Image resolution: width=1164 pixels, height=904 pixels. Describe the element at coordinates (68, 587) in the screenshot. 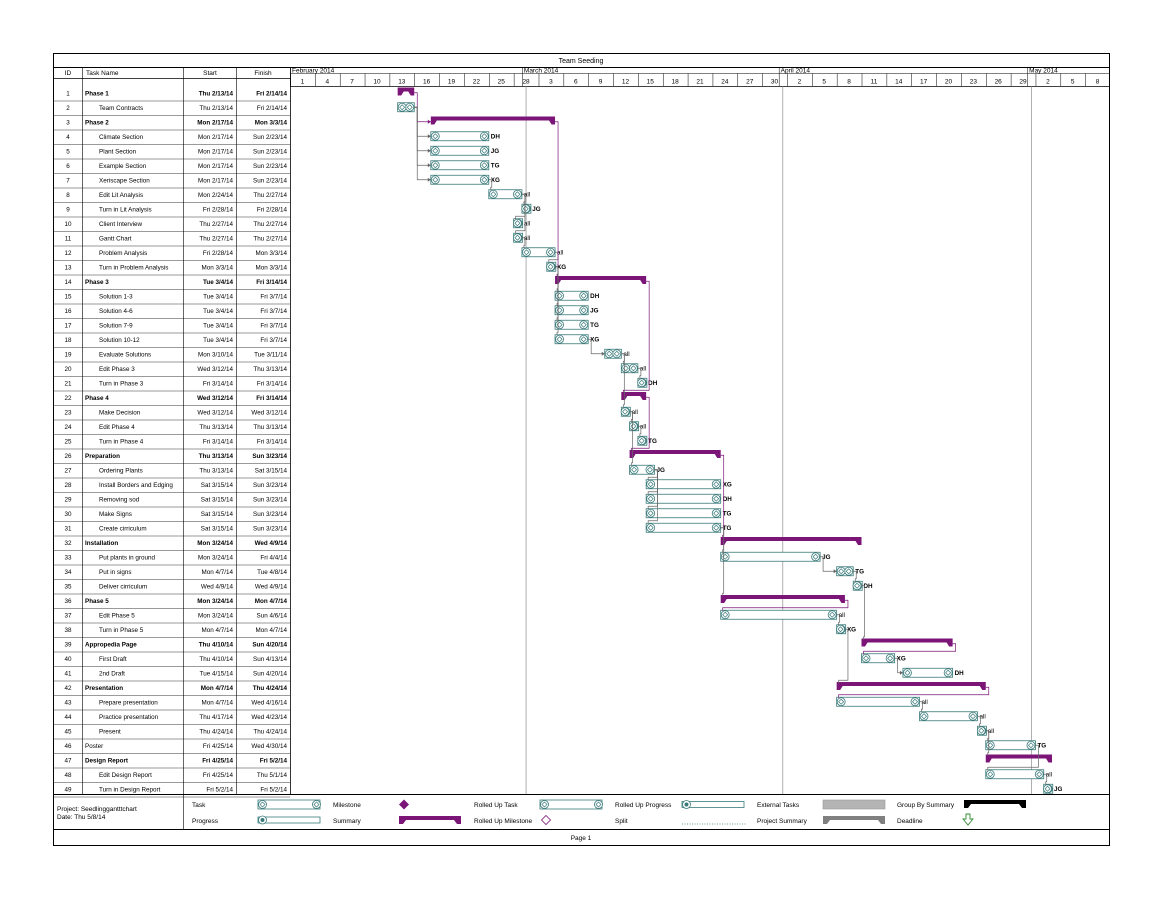

I see `task-id: 35` at that location.